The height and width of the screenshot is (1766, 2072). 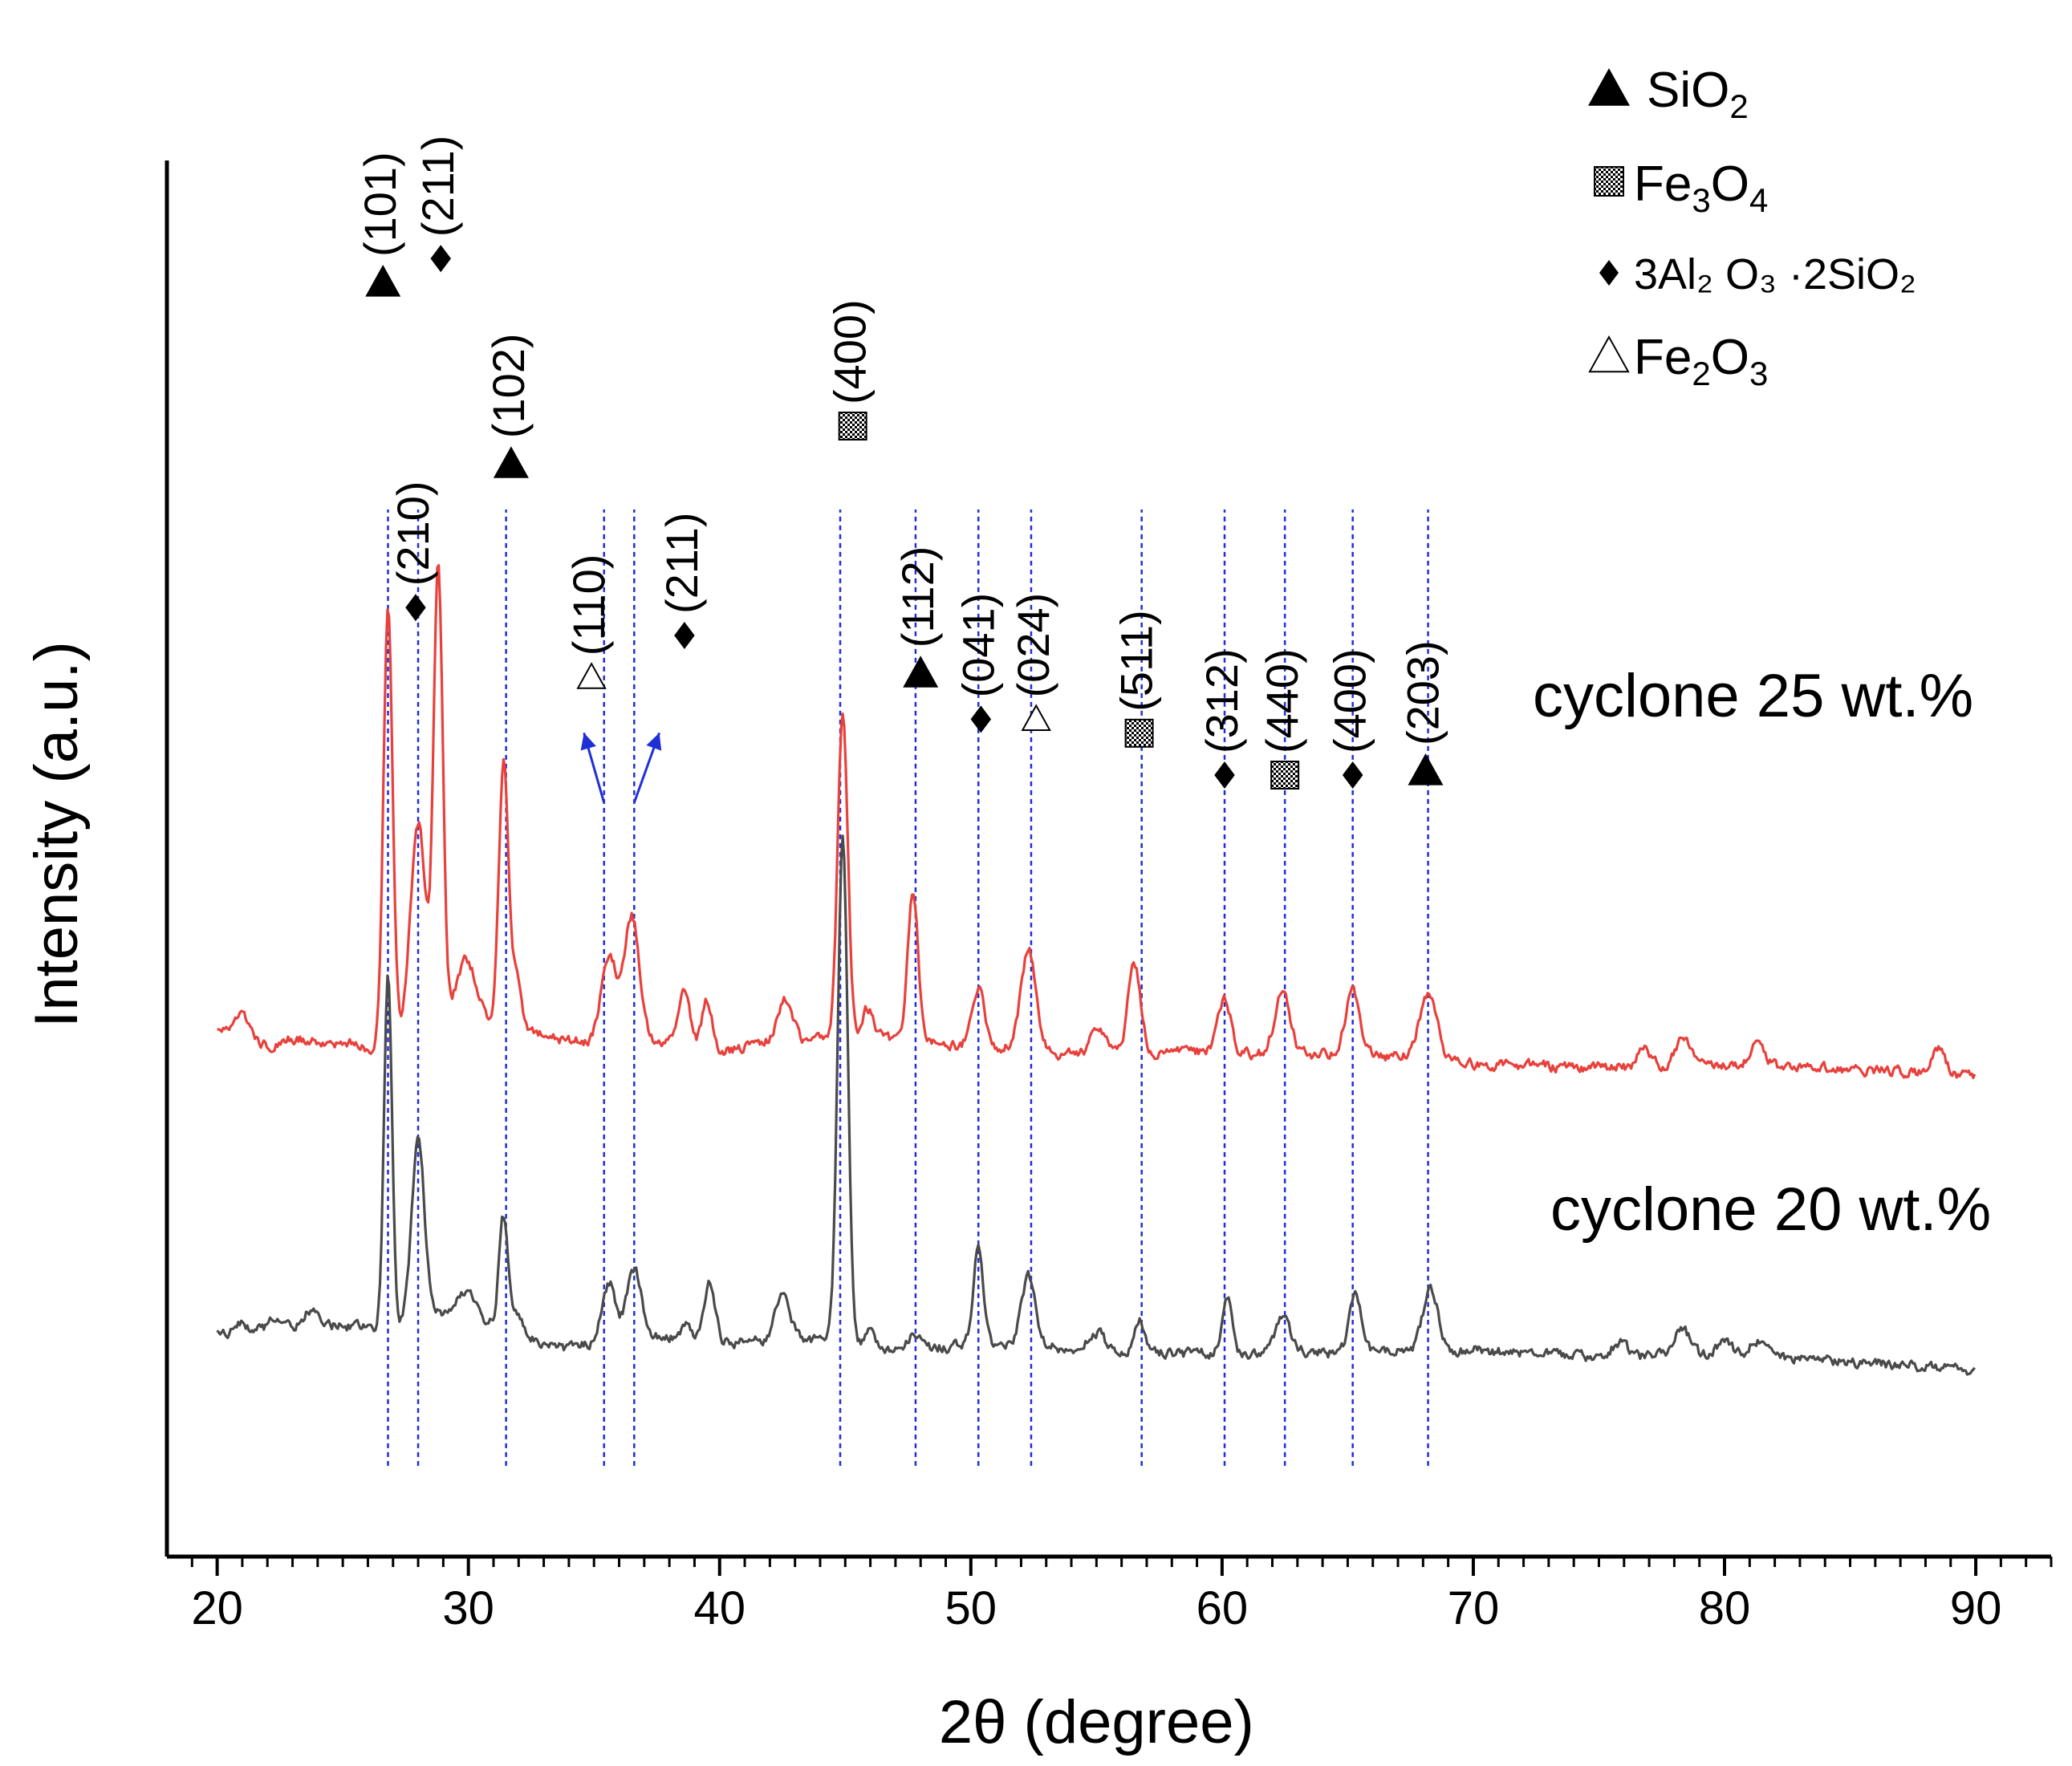 What do you see at coordinates (621, 767) in the screenshot?
I see `annotation-arrows` at bounding box center [621, 767].